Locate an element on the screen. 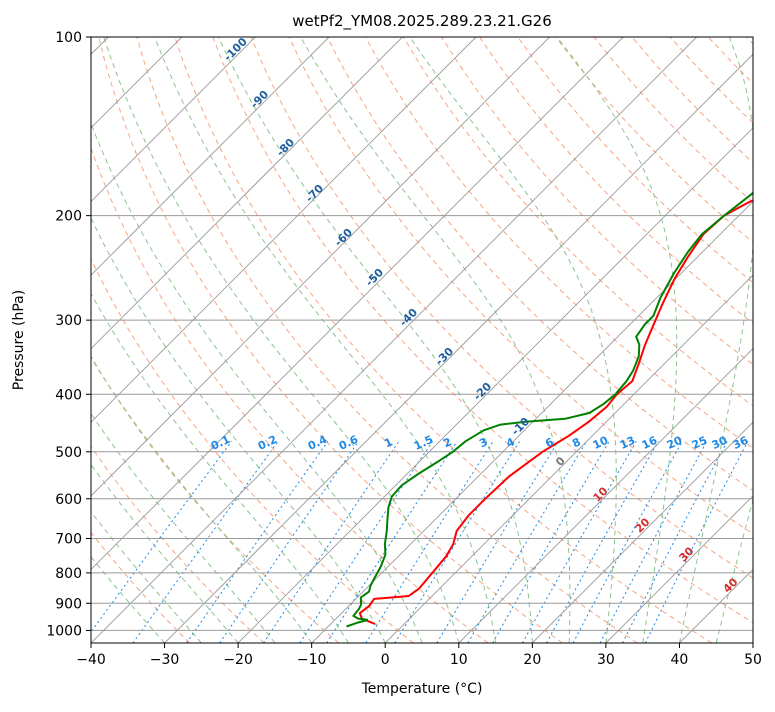 The image size is (775, 712). y-axis-label: Pressure (hPa) is located at coordinates (19, 340).